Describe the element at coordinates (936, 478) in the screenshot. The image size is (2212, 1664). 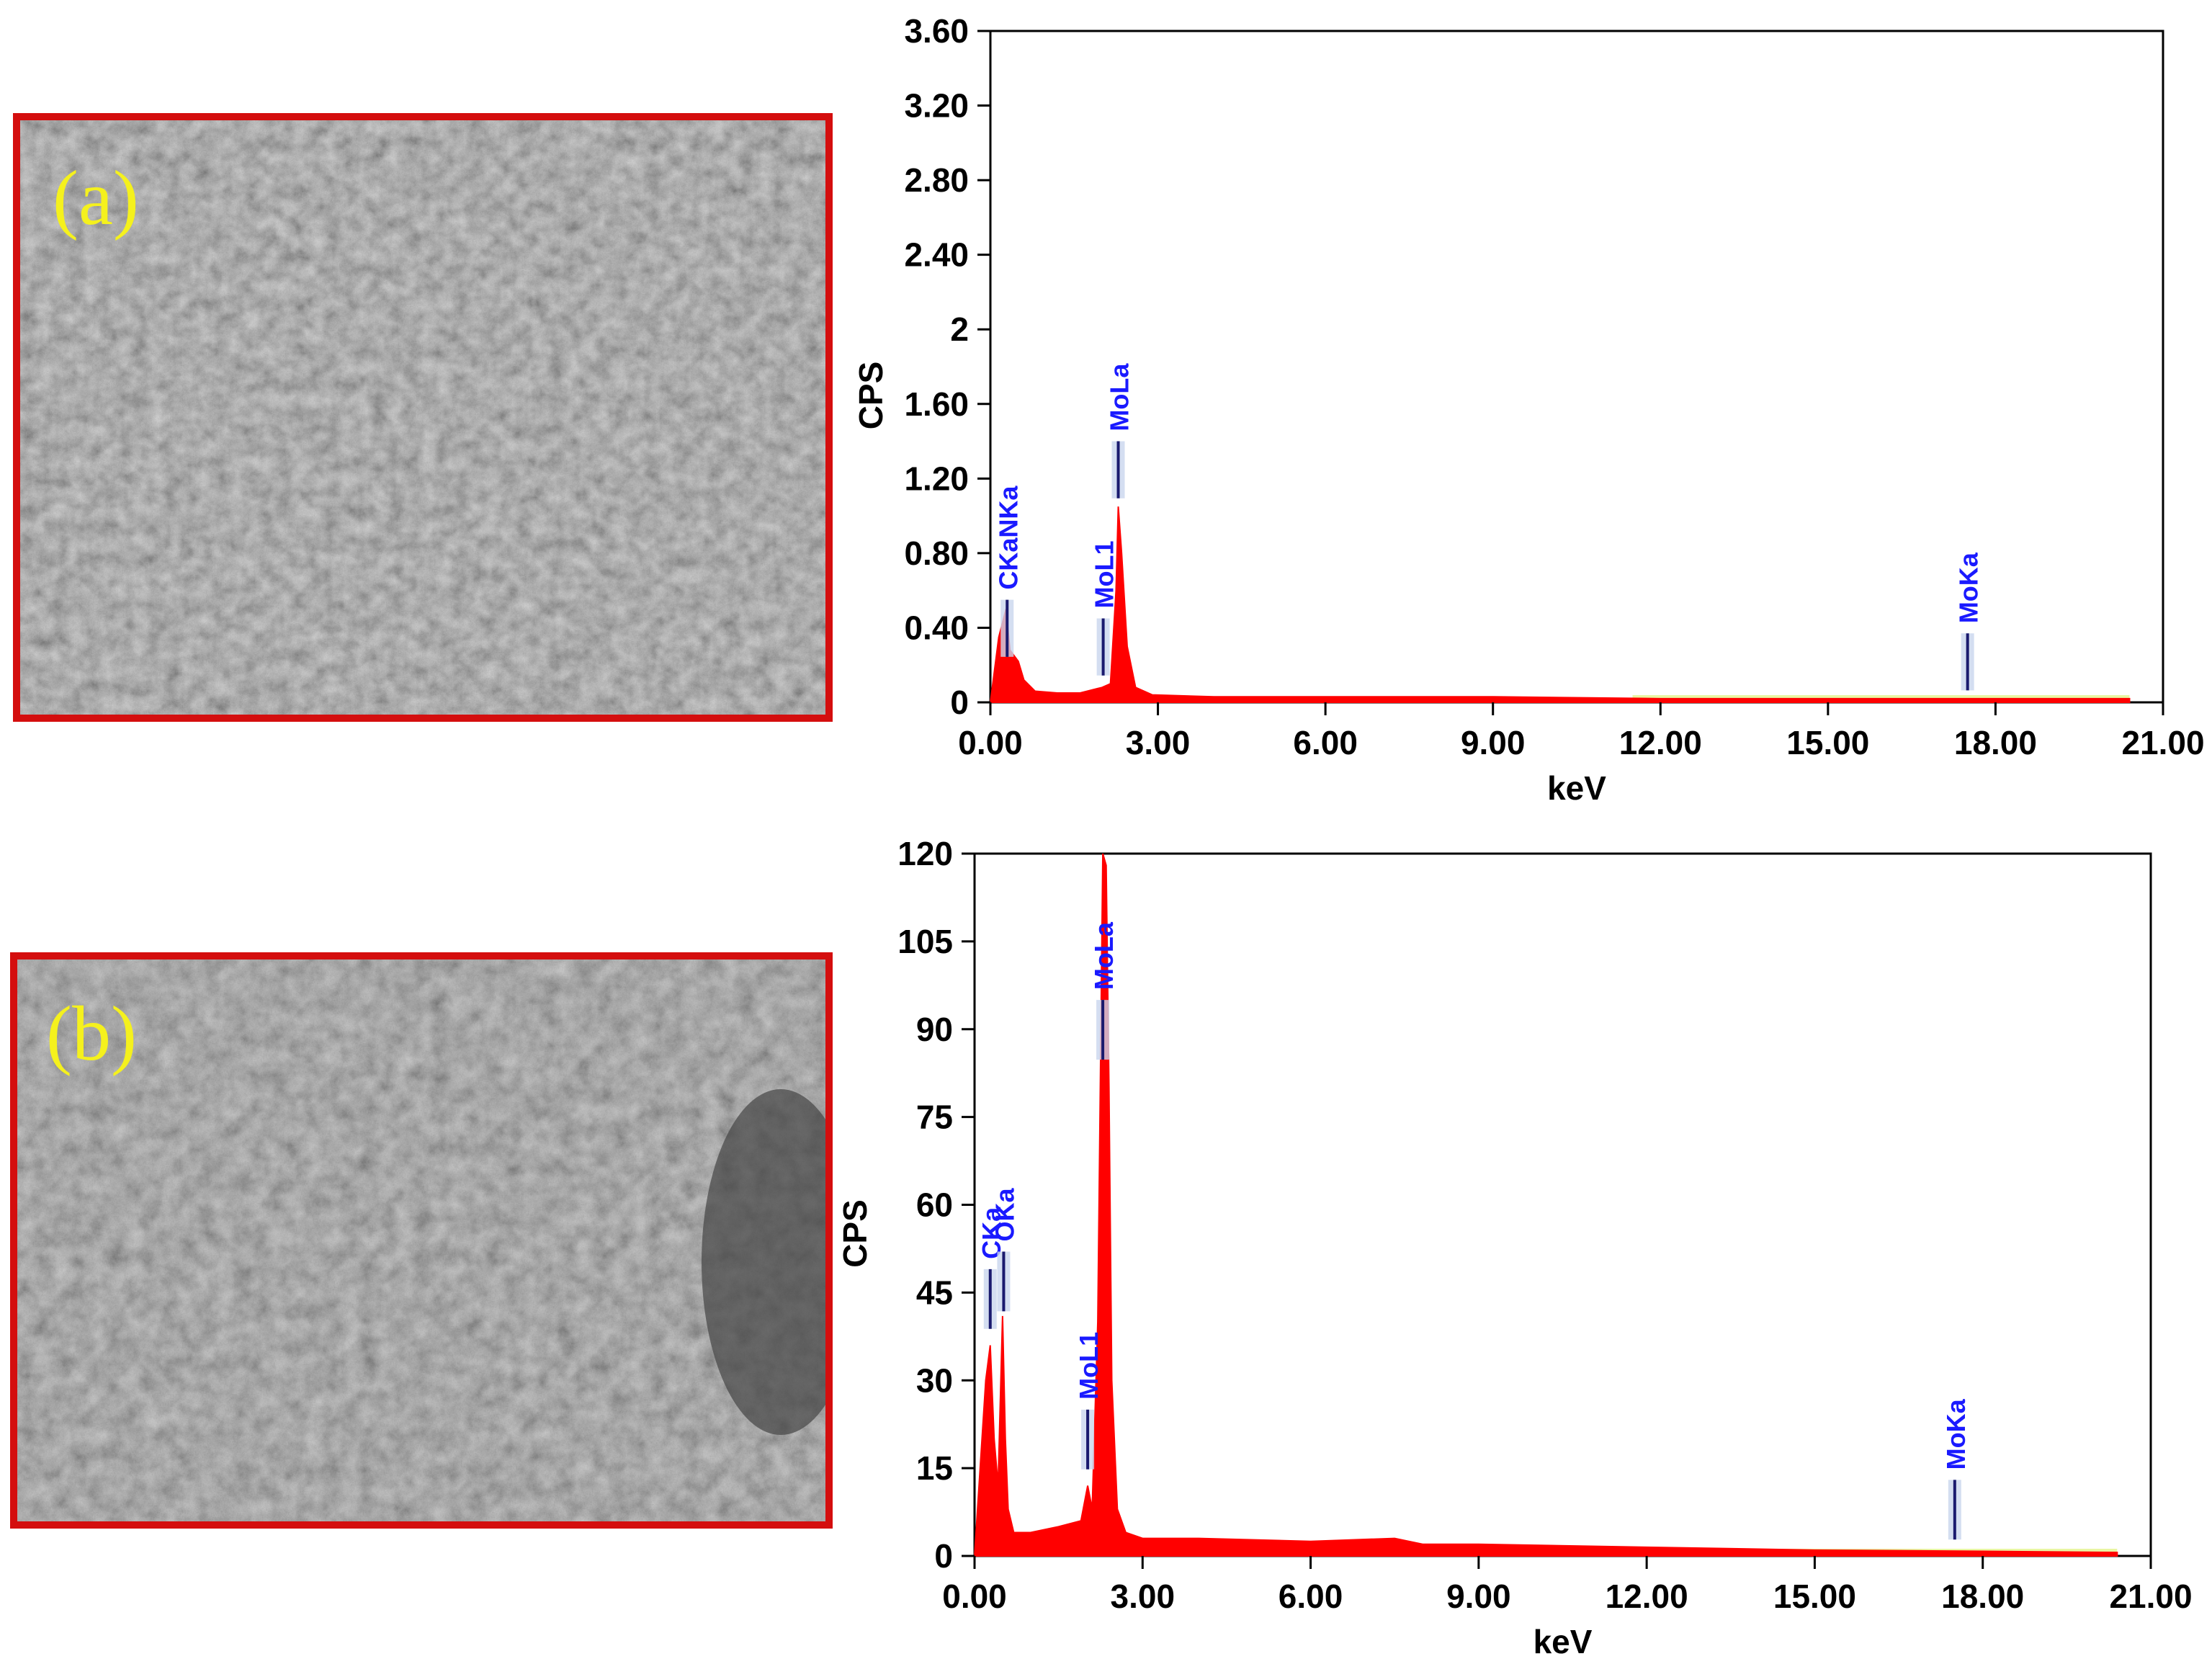
I see `y-tick-label: 1.20` at that location.